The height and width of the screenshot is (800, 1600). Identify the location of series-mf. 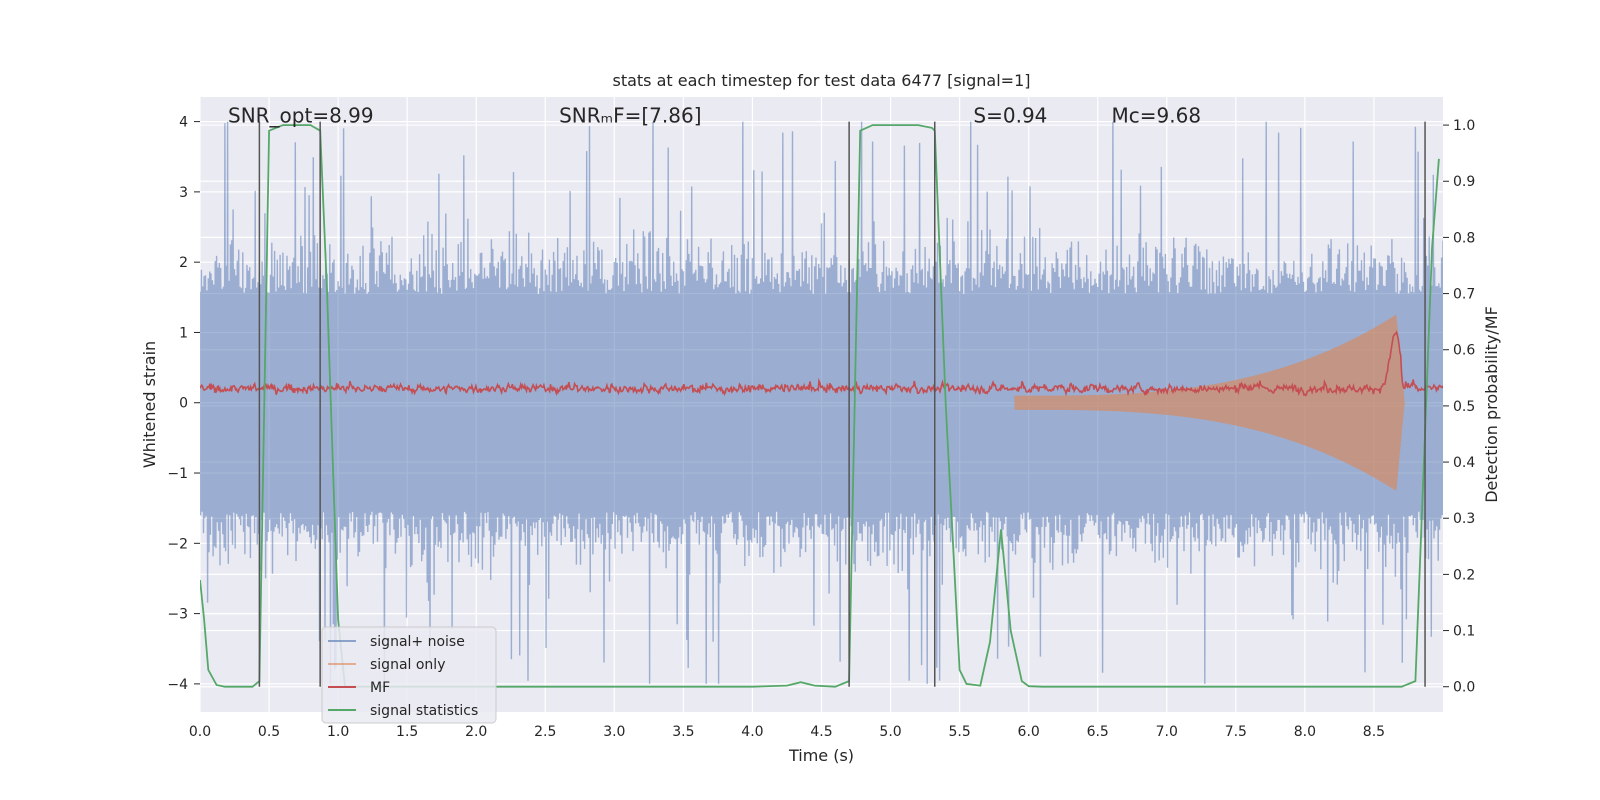
(821, 363).